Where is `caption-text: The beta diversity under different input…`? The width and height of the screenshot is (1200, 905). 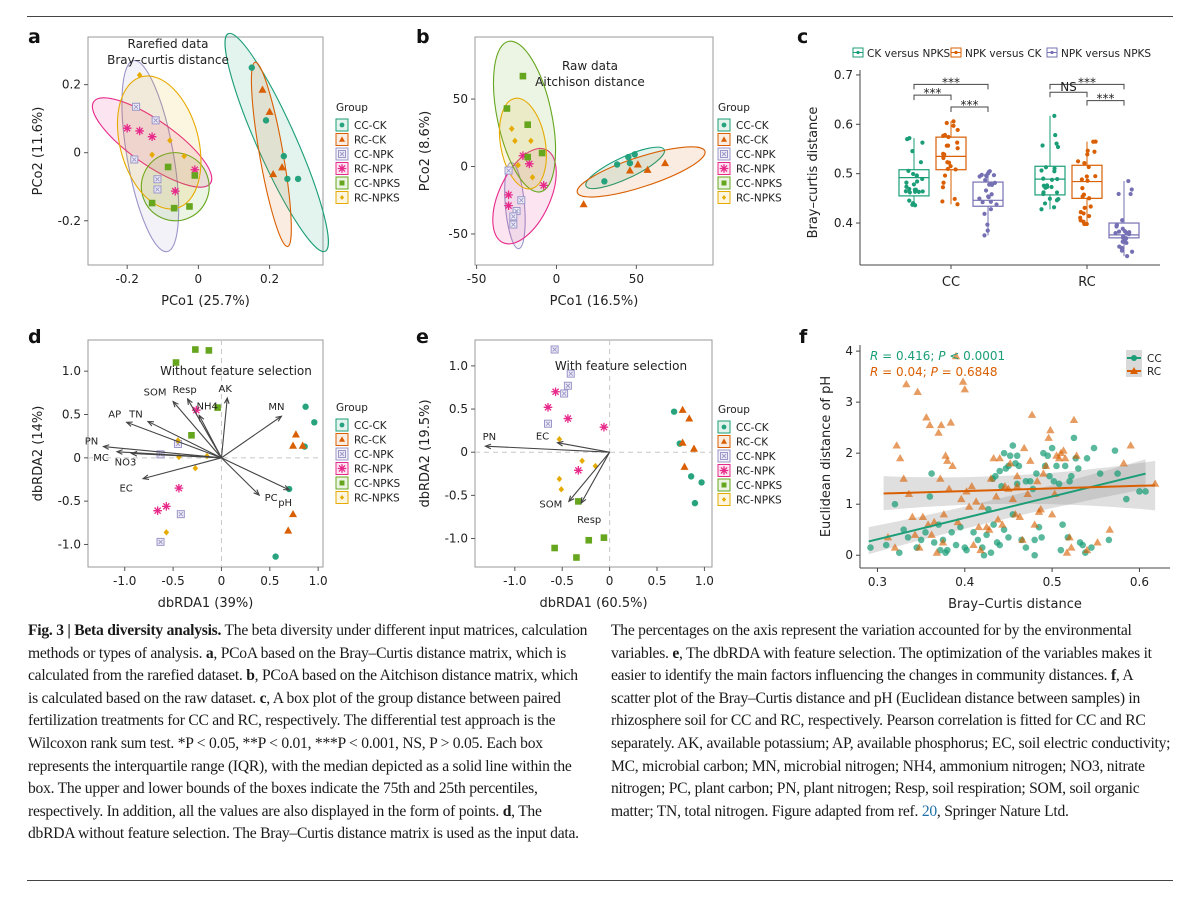 caption-text: The beta diversity under different input… is located at coordinates (308, 642).